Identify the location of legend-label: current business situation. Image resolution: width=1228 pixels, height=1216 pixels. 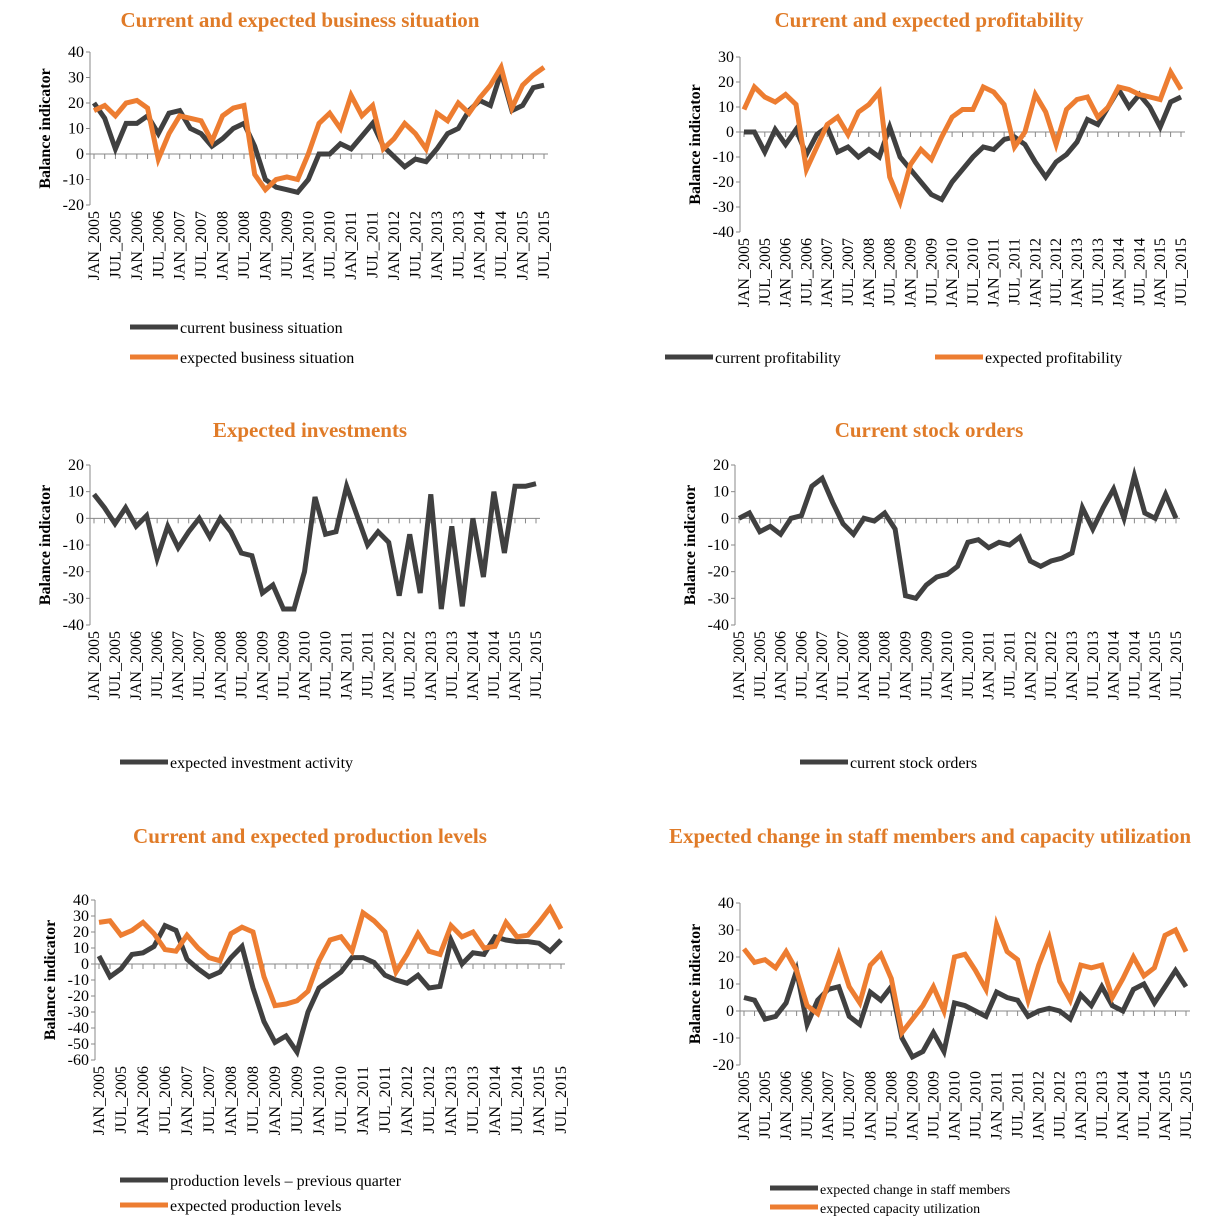
(261, 328).